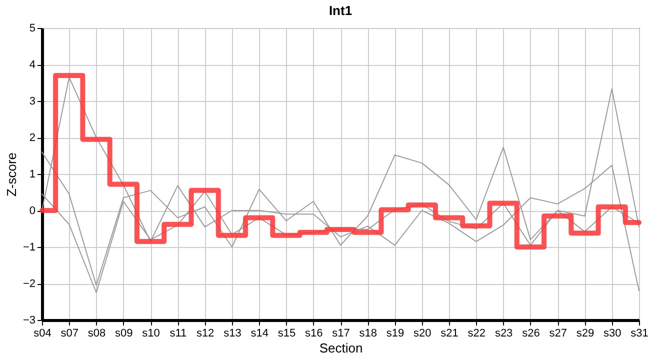 The image size is (660, 360). Describe the element at coordinates (29, 248) in the screenshot. I see `y-tick-label: −1` at that location.